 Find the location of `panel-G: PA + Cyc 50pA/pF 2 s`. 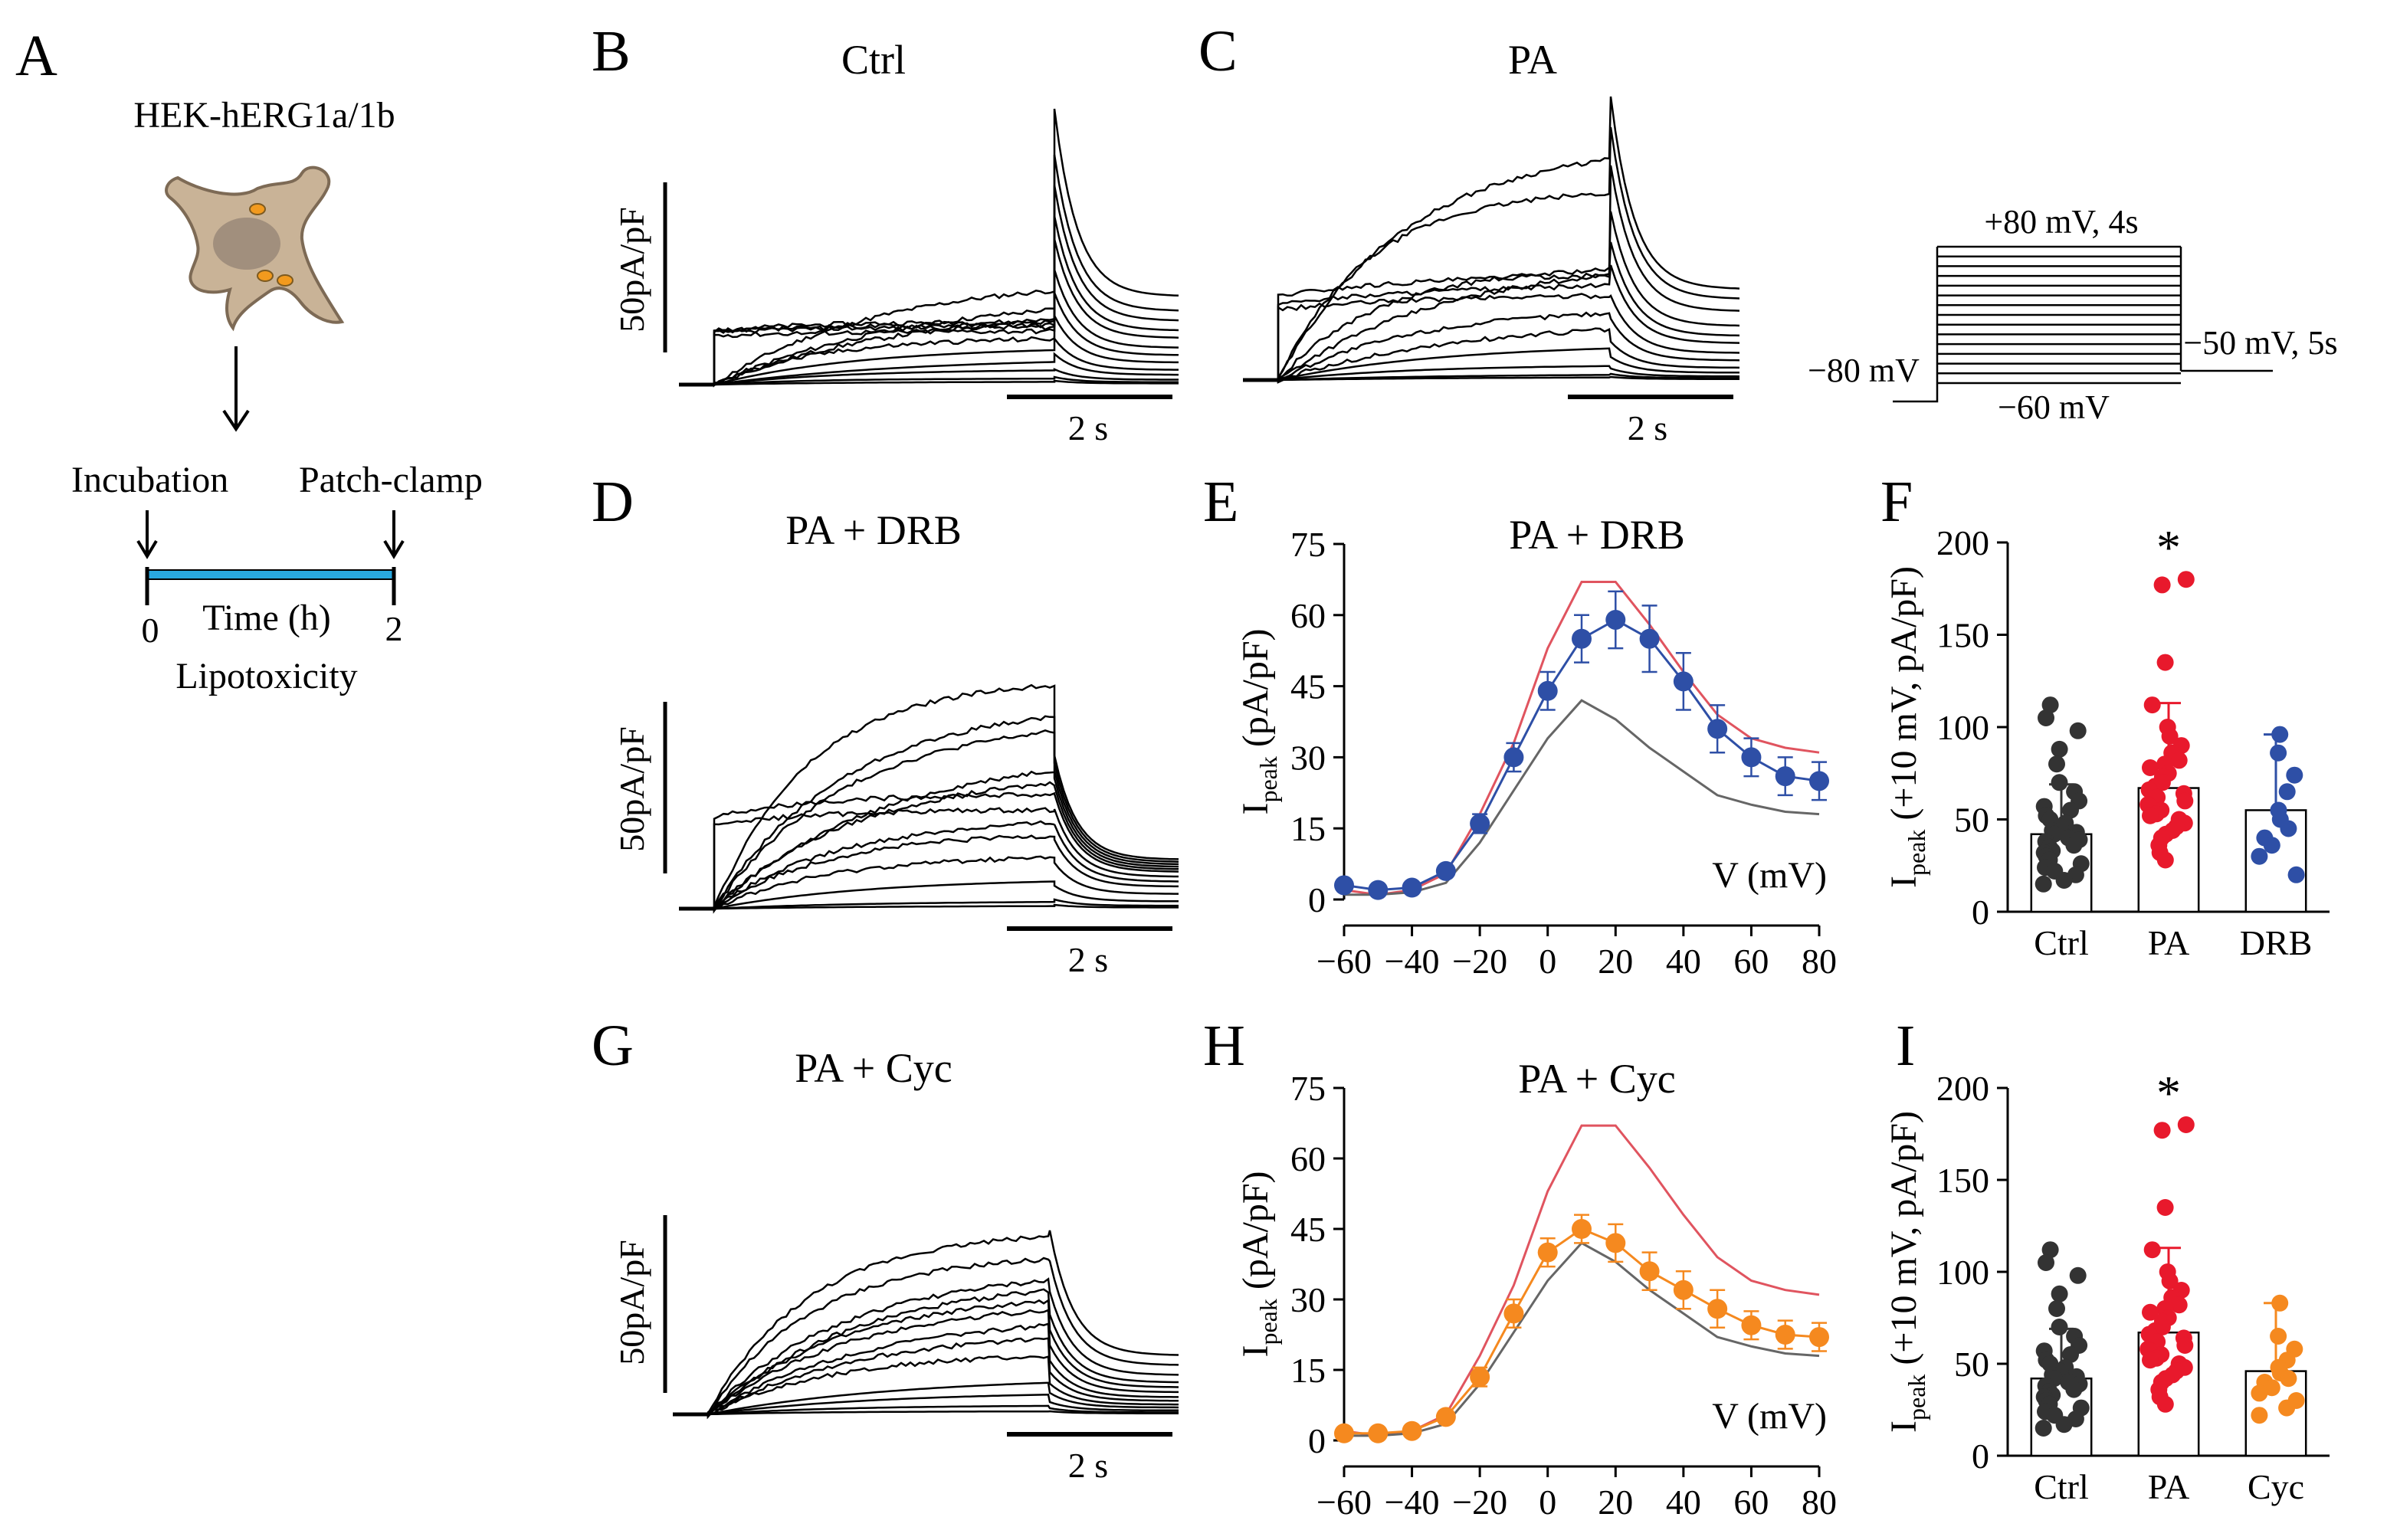

panel-G: PA + Cyc 50pA/pF 2 s is located at coordinates (895, 1265).